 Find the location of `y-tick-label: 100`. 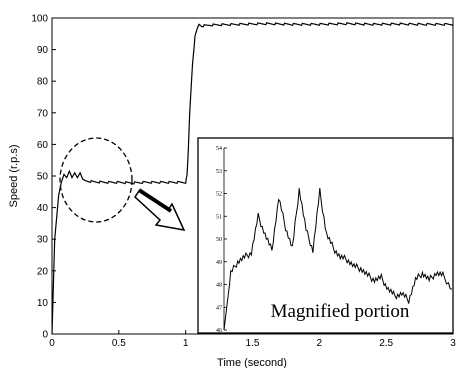

y-tick-label: 100 is located at coordinates (39, 19).